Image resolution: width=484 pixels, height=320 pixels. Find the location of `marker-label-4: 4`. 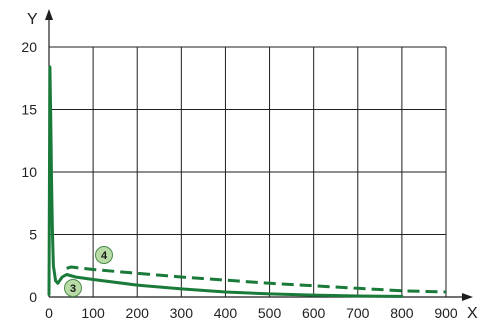

marker-label-4: 4 is located at coordinates (104, 256).